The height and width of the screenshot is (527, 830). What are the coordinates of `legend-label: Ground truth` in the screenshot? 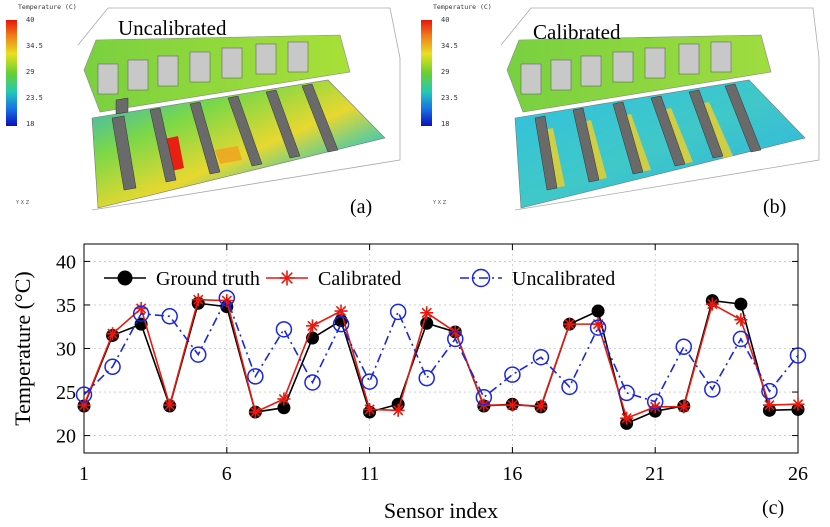 It's located at (208, 279).